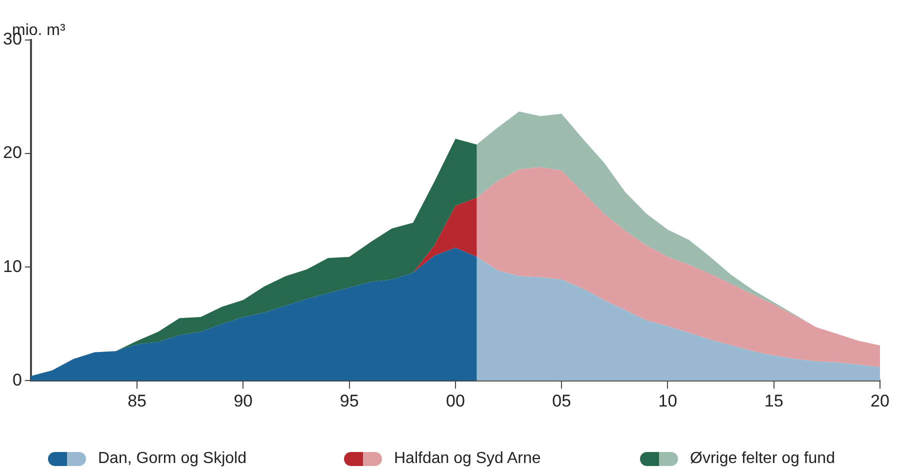 This screenshot has height=473, width=902. I want to click on x-tick-label: 90, so click(243, 400).